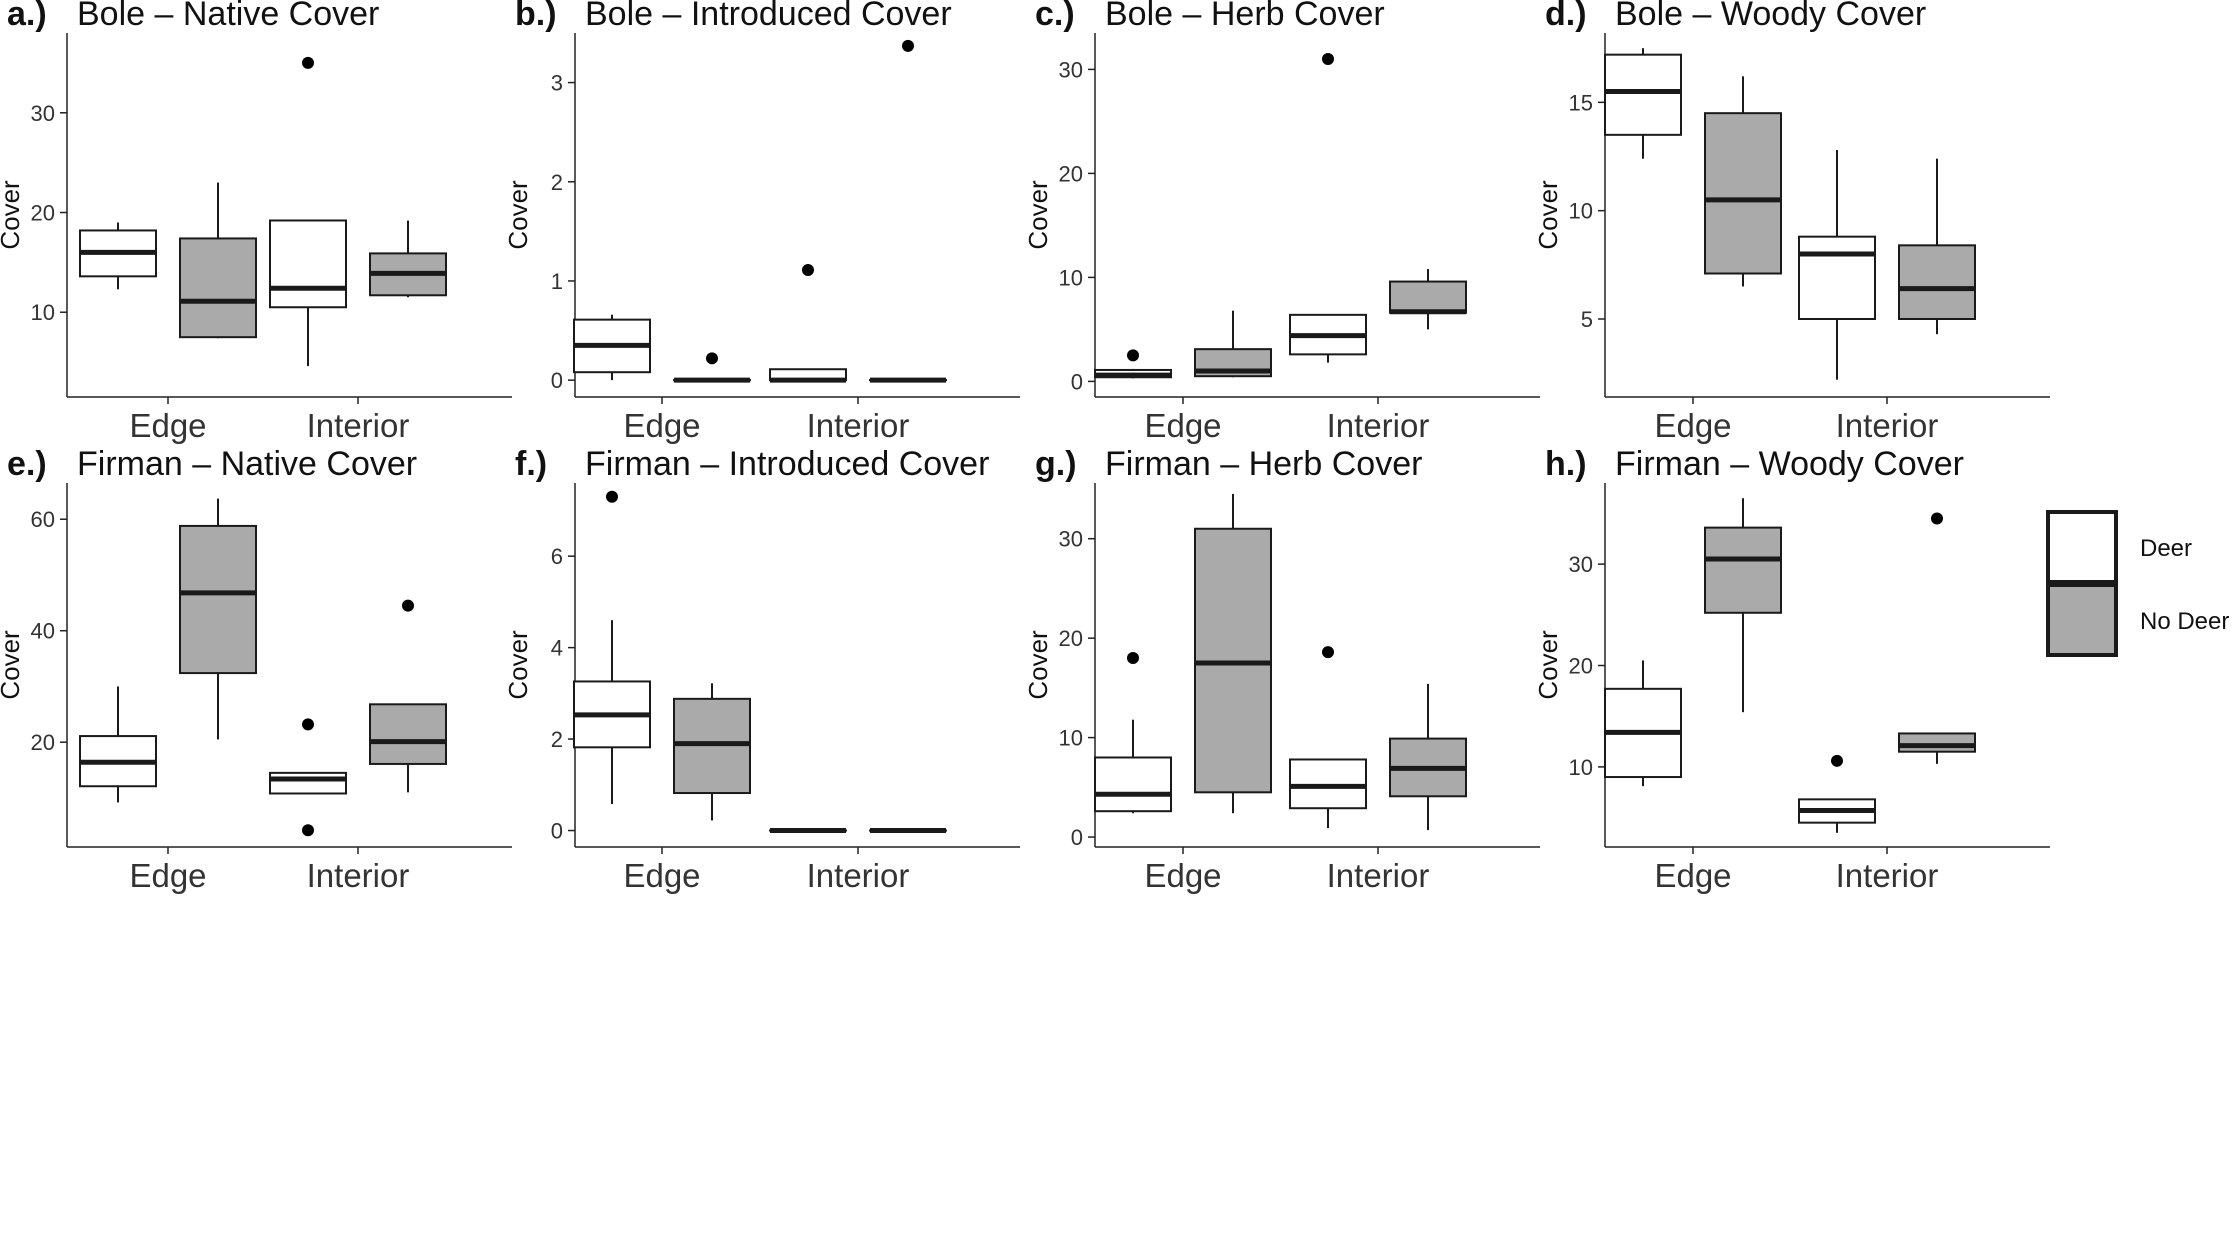 This screenshot has height=1253, width=2235. Describe the element at coordinates (228, 16) in the screenshot. I see `panel-title: Bole – Native Cover` at that location.